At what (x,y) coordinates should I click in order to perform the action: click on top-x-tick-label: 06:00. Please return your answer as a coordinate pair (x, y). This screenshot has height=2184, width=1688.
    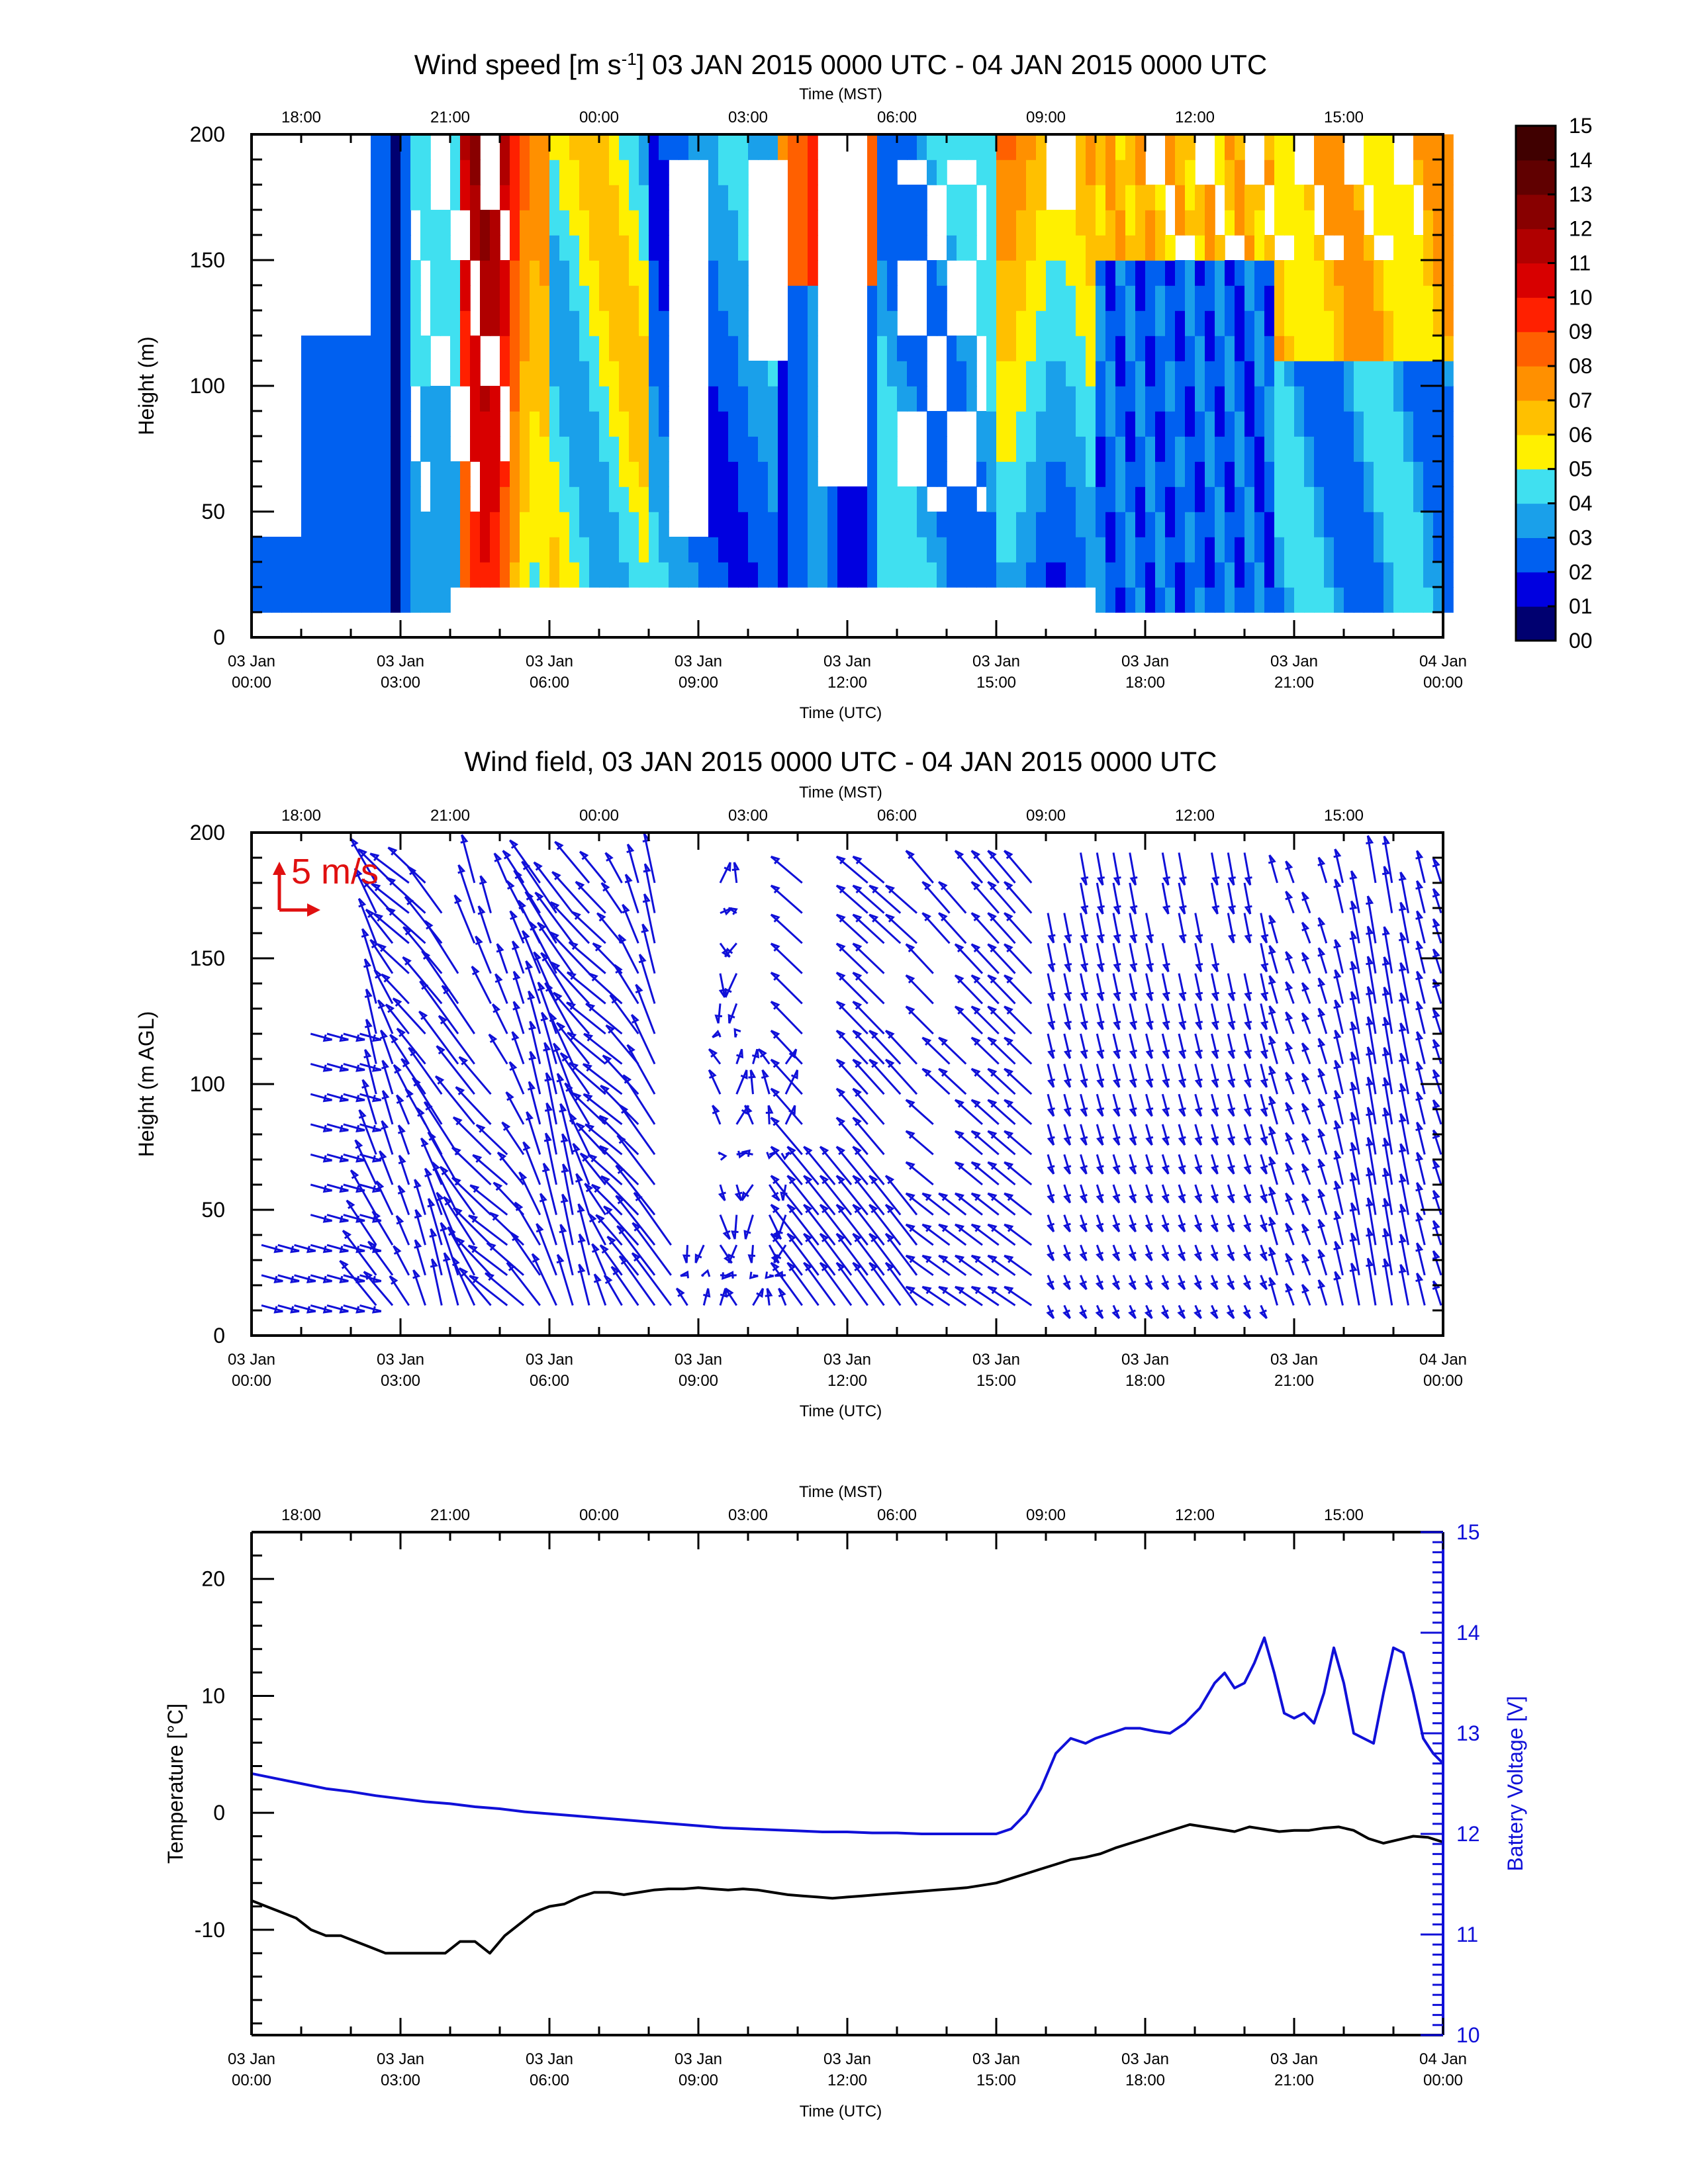
    Looking at the image, I should click on (897, 816).